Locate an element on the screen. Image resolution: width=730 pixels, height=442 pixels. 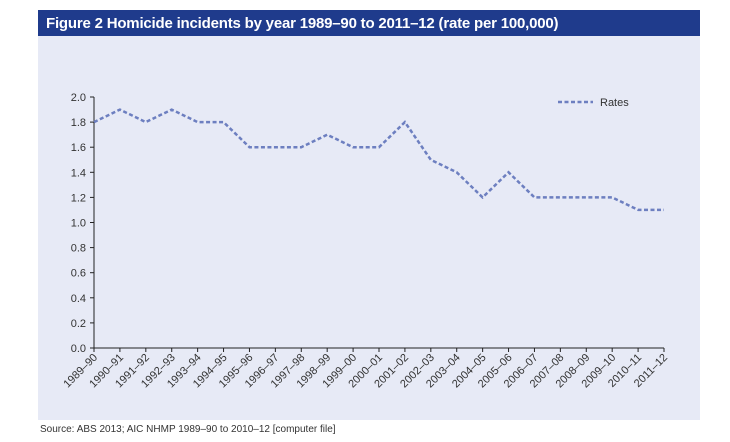
y-tick-label: 1.0 is located at coordinates (78, 224).